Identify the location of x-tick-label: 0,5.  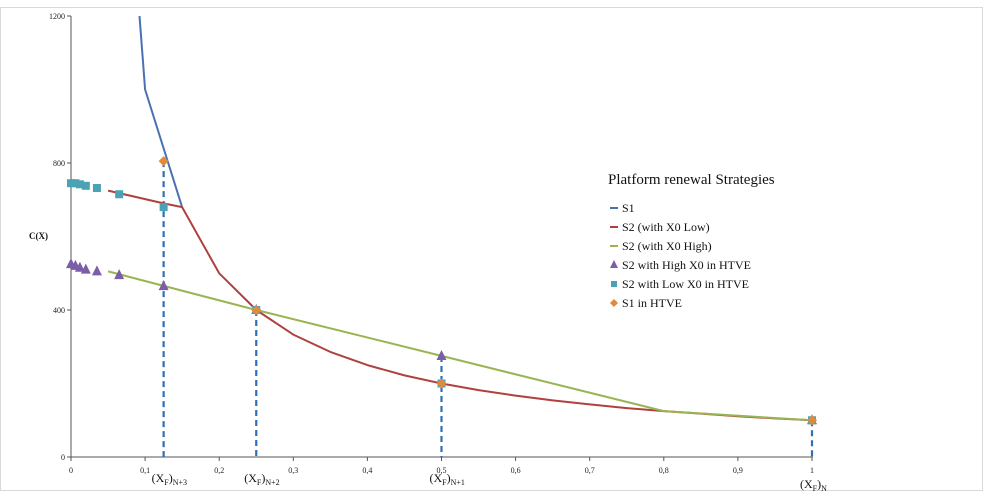
(442, 470).